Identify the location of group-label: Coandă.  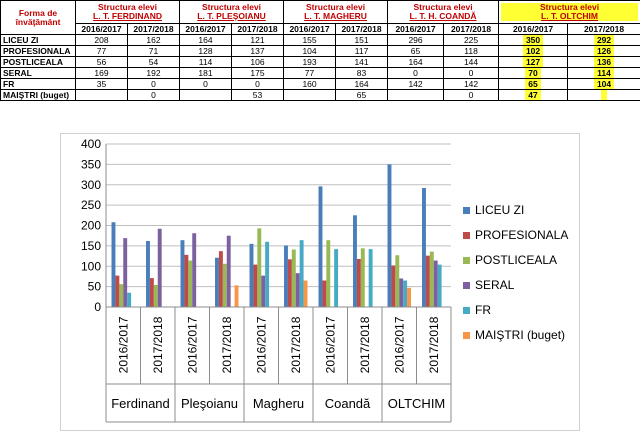
(348, 403).